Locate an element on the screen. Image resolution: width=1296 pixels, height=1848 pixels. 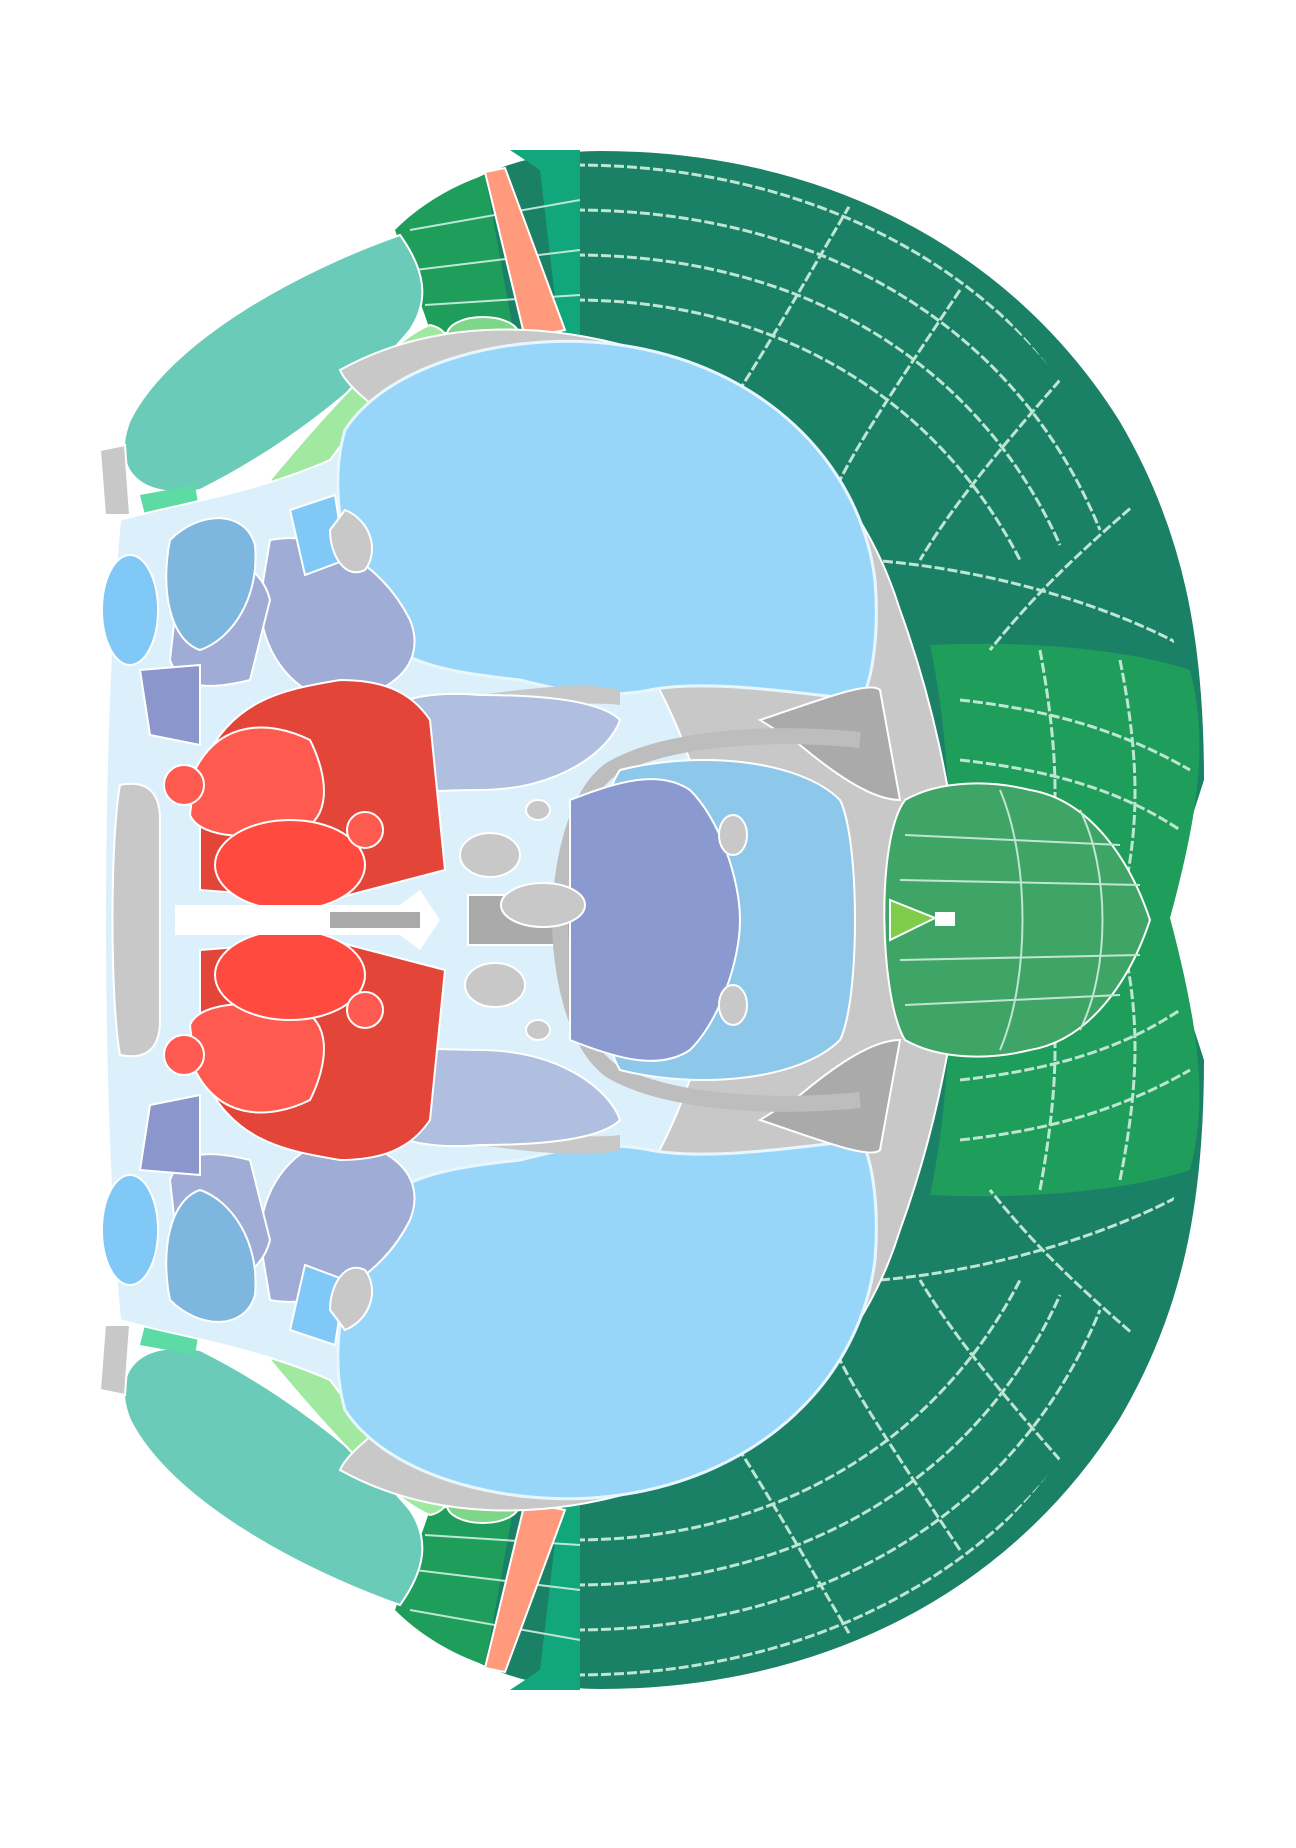
salmon-strip-top is located at coordinates (525, 253).